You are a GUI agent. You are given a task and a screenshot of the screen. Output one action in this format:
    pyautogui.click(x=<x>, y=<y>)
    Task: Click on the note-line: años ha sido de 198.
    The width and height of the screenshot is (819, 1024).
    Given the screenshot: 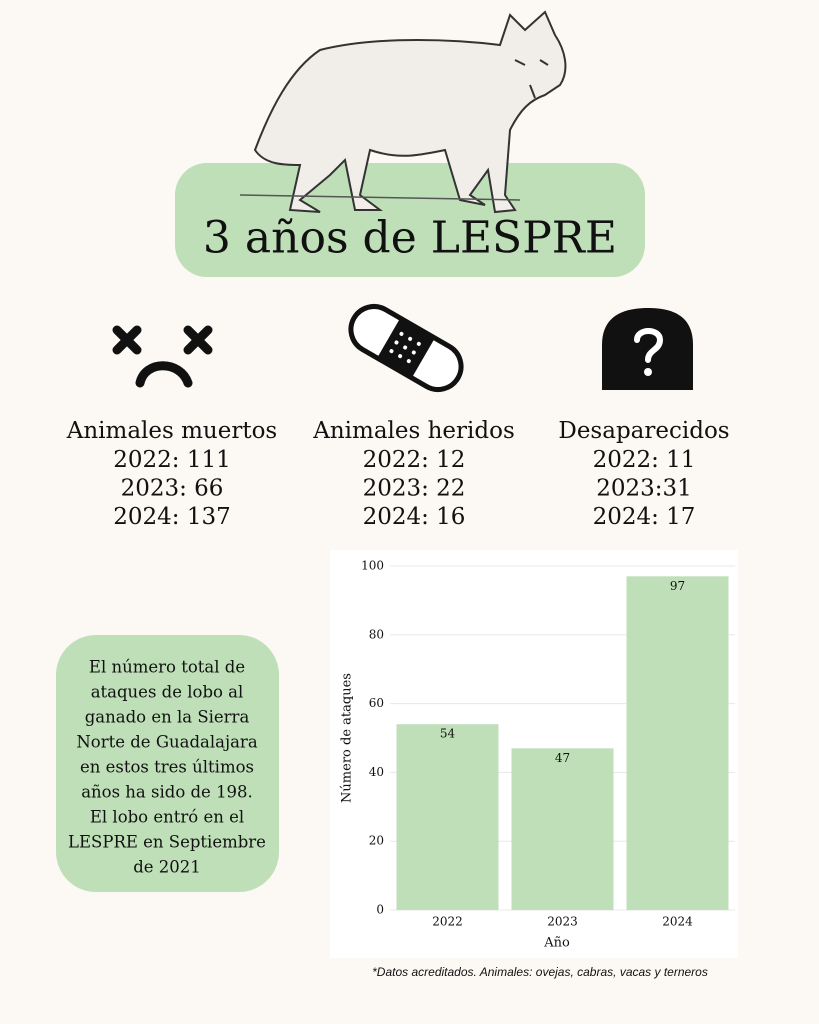 What is the action you would take?
    pyautogui.click(x=167, y=792)
    